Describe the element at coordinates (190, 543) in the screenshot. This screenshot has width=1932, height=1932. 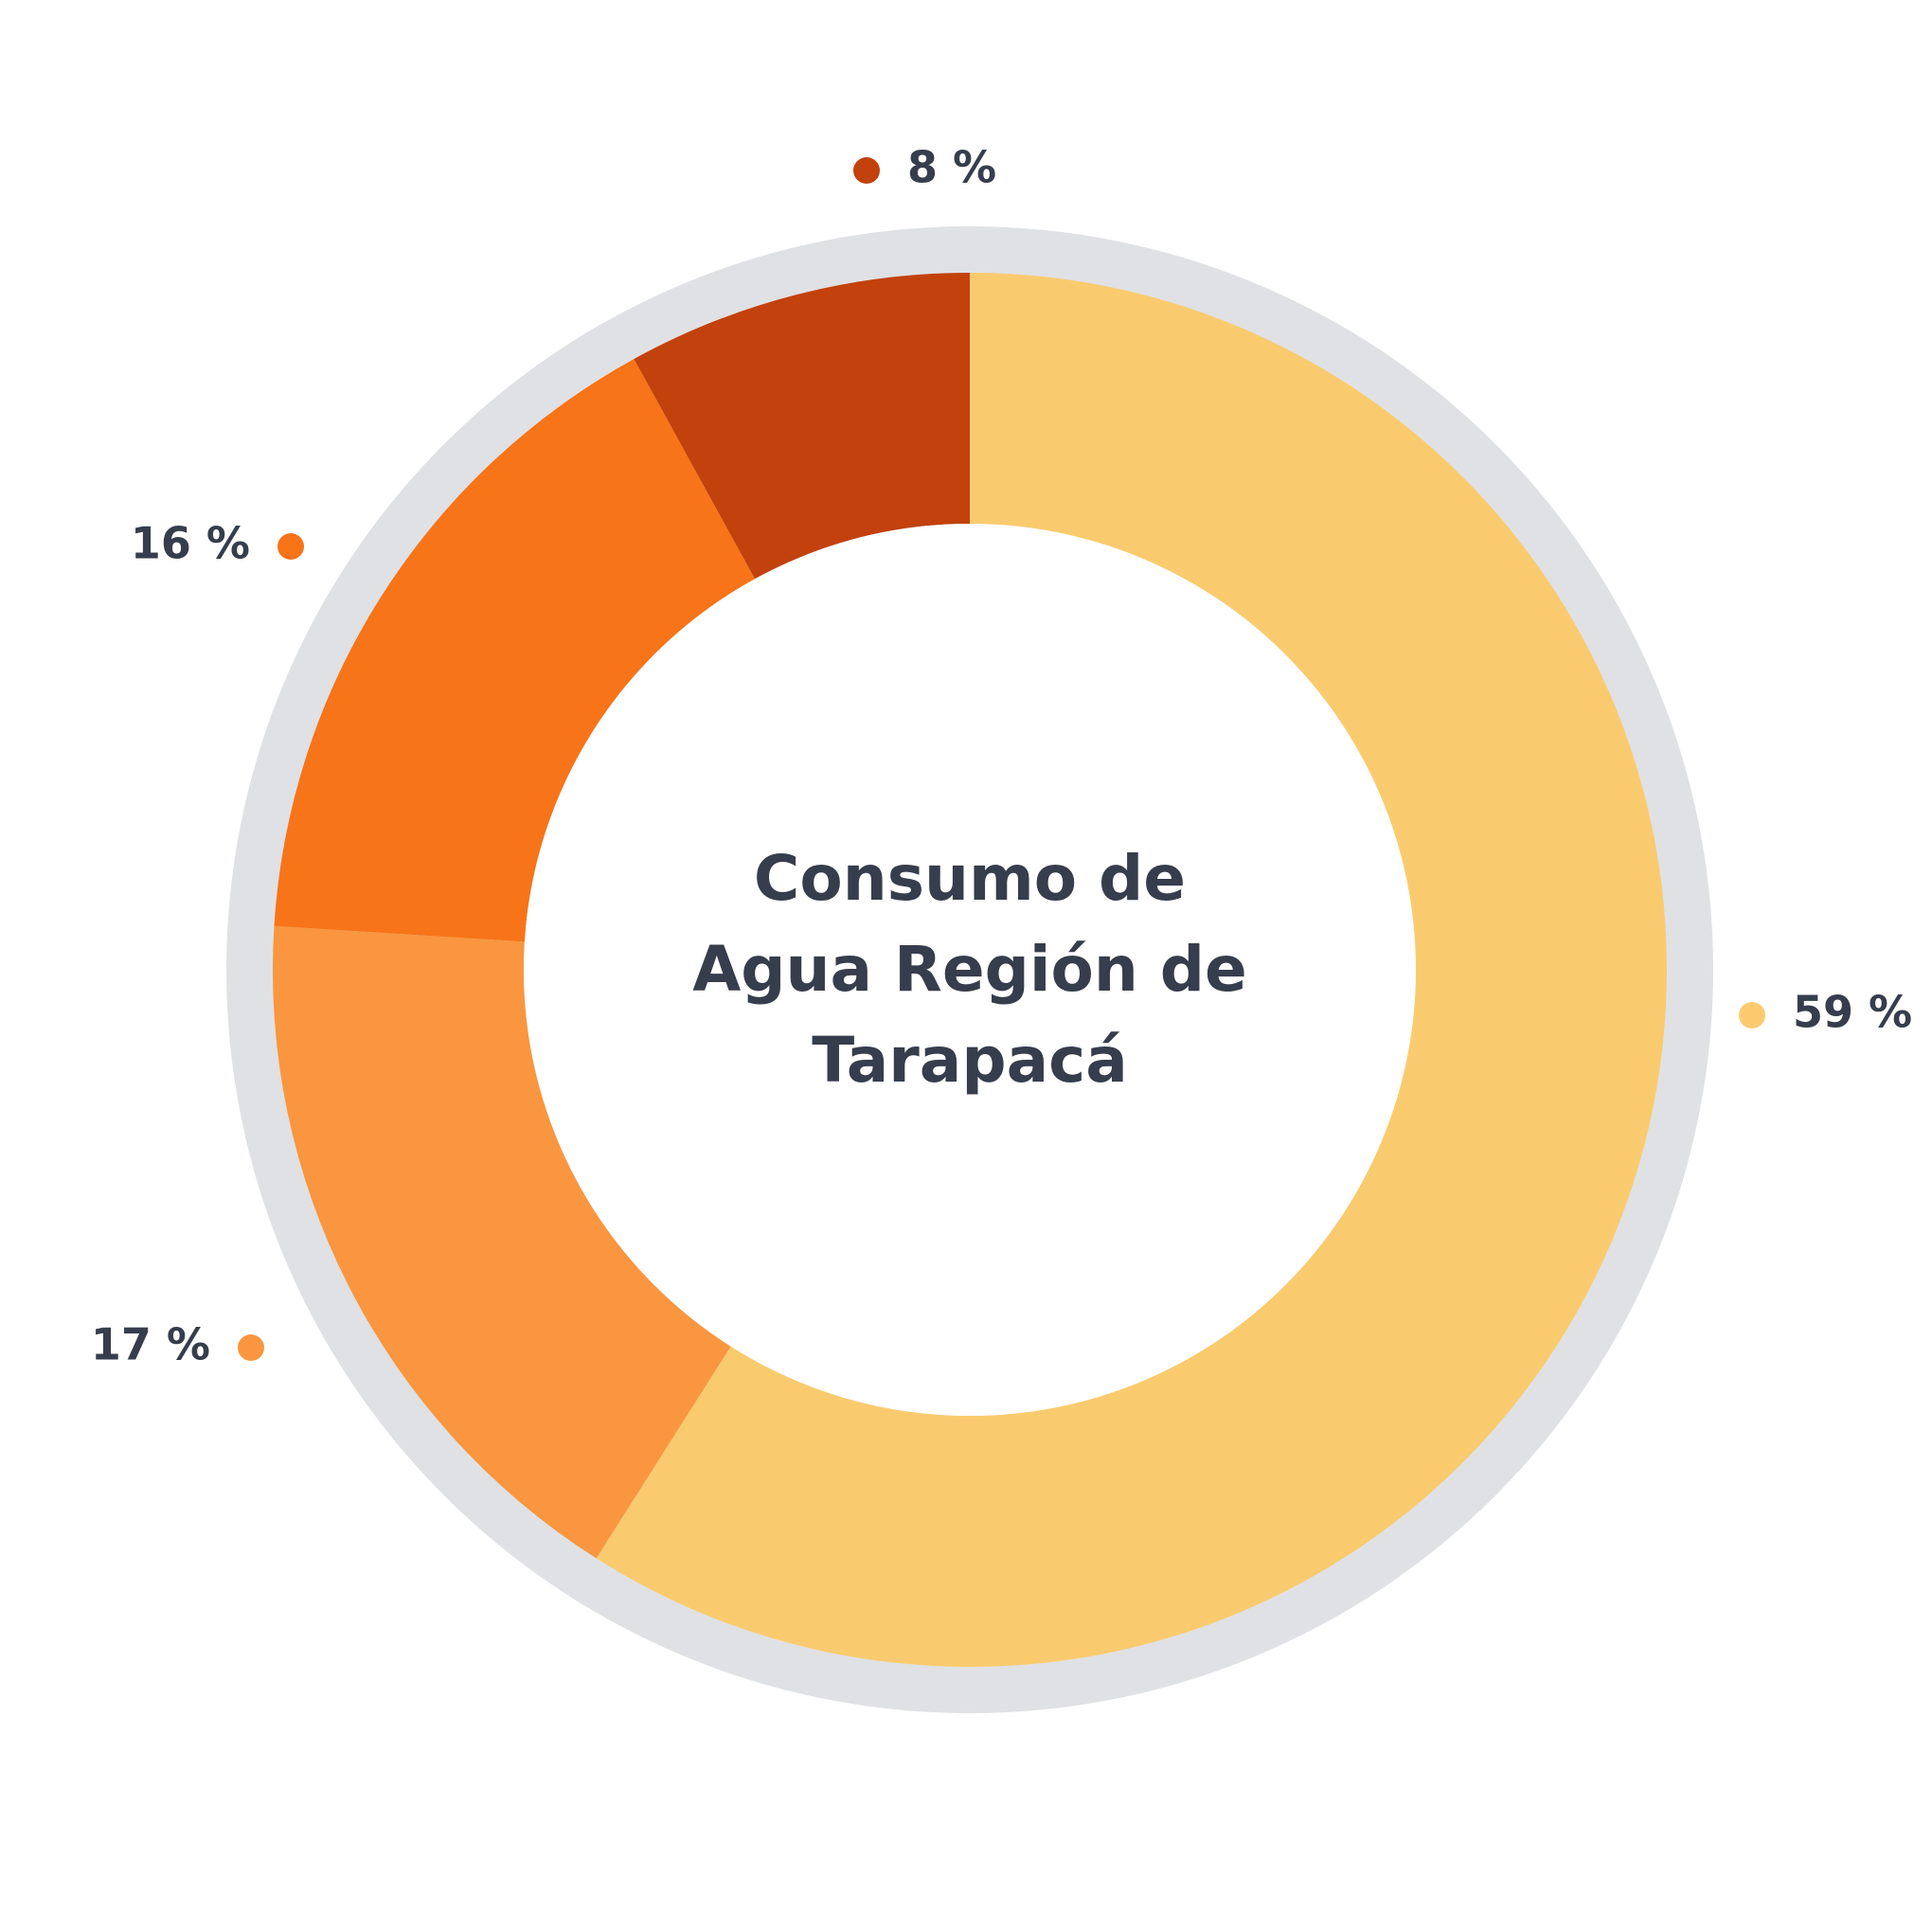
I see `value-label: 16 %` at that location.